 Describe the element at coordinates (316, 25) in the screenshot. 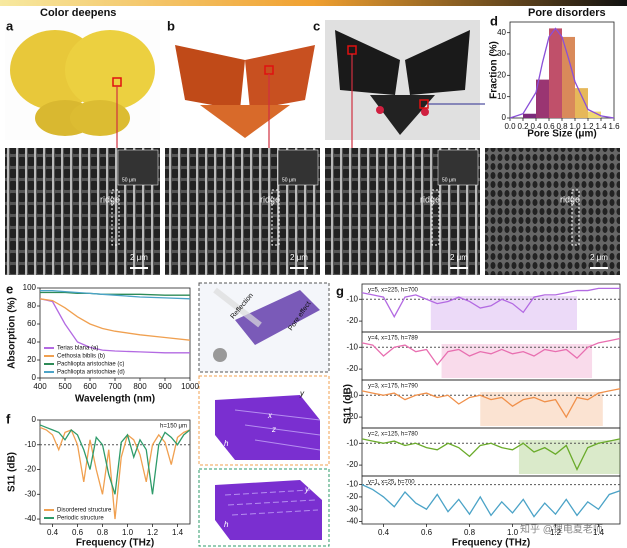

I see `panel-label: c` at that location.